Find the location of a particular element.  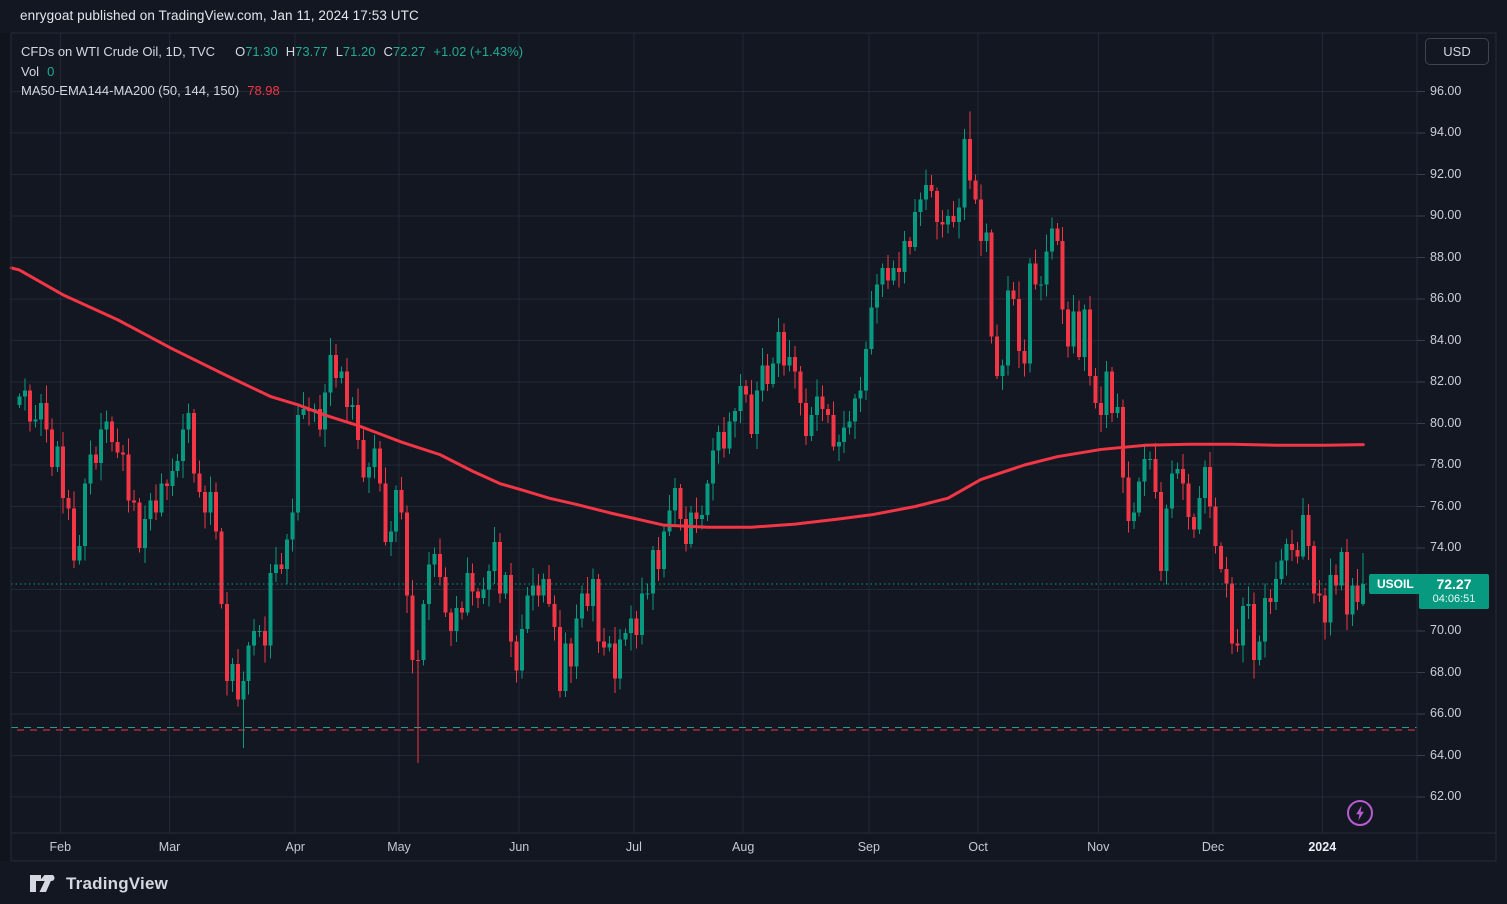

last-price-label: 72.27 04:06:51 is located at coordinates (1454, 591).